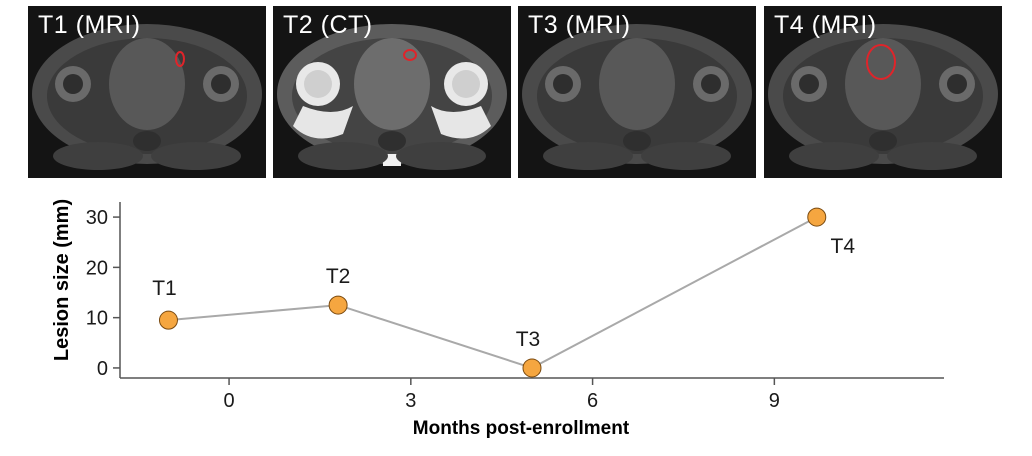 This screenshot has height=456, width=1032. Describe the element at coordinates (410, 401) in the screenshot. I see `x-tick-label: 3` at that location.